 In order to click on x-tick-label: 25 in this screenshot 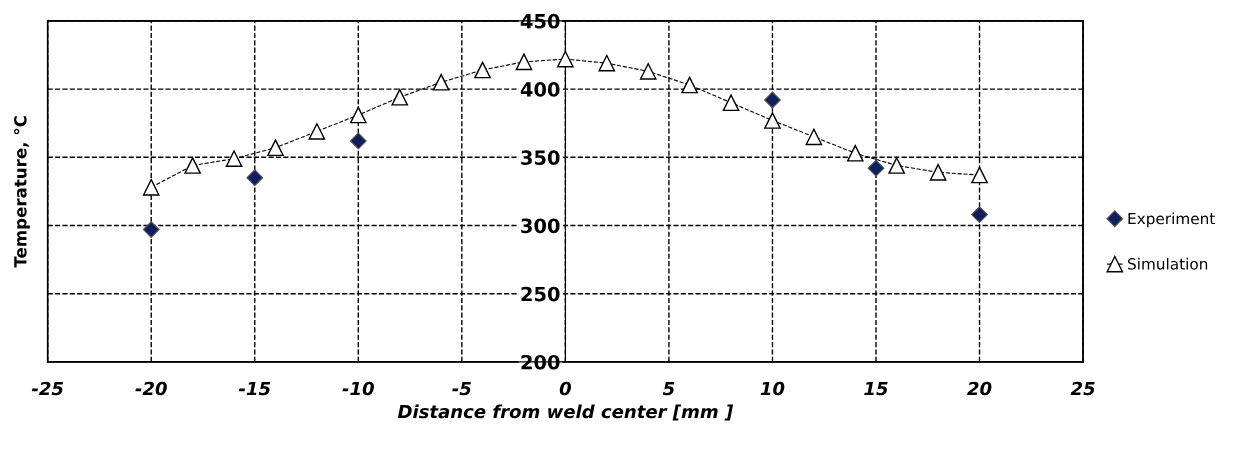, I will do `click(1082, 388)`.